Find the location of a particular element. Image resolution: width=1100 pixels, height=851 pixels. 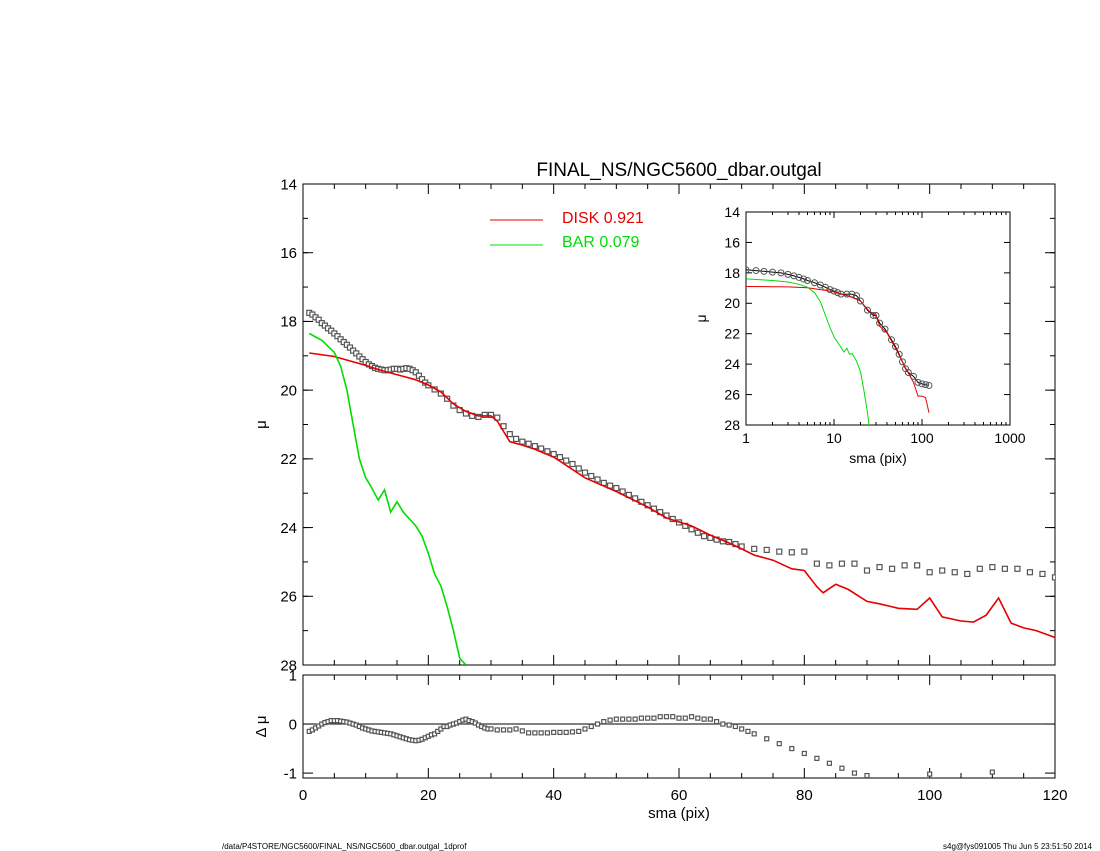

inset-ytick-label: 28 is located at coordinates (732, 425).